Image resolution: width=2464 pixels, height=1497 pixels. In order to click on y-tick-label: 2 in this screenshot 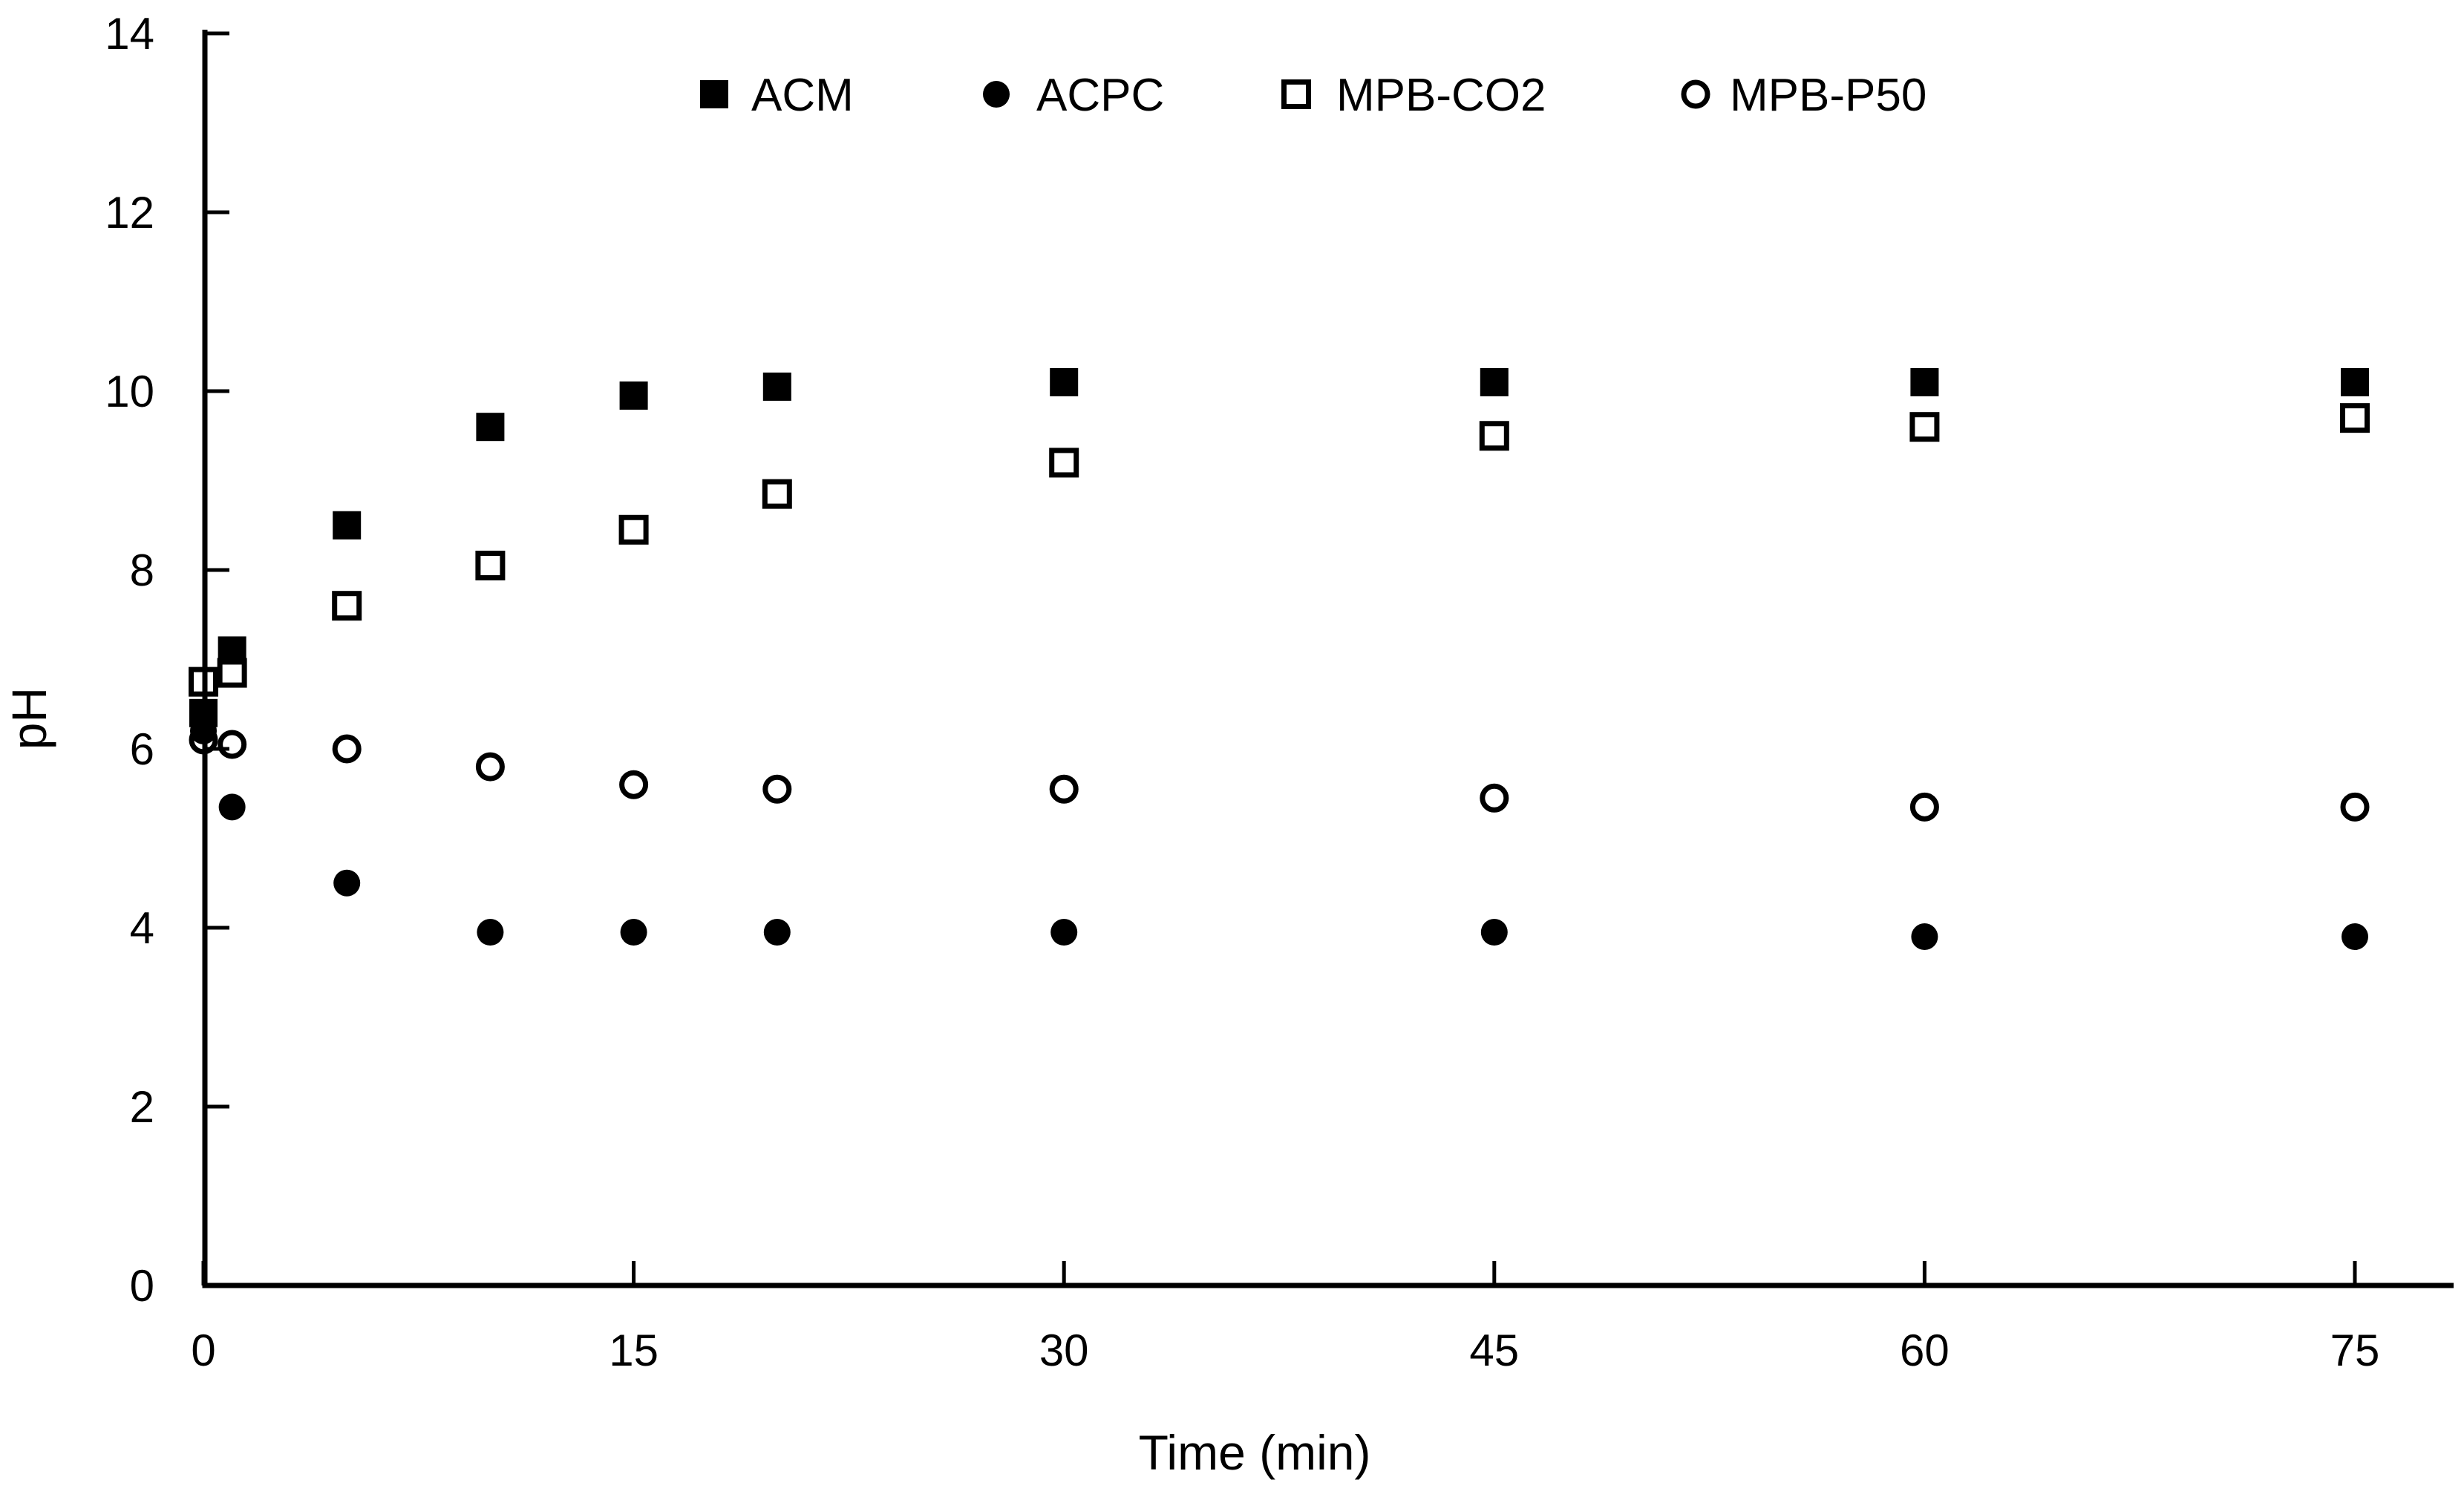, I will do `click(142, 1107)`.